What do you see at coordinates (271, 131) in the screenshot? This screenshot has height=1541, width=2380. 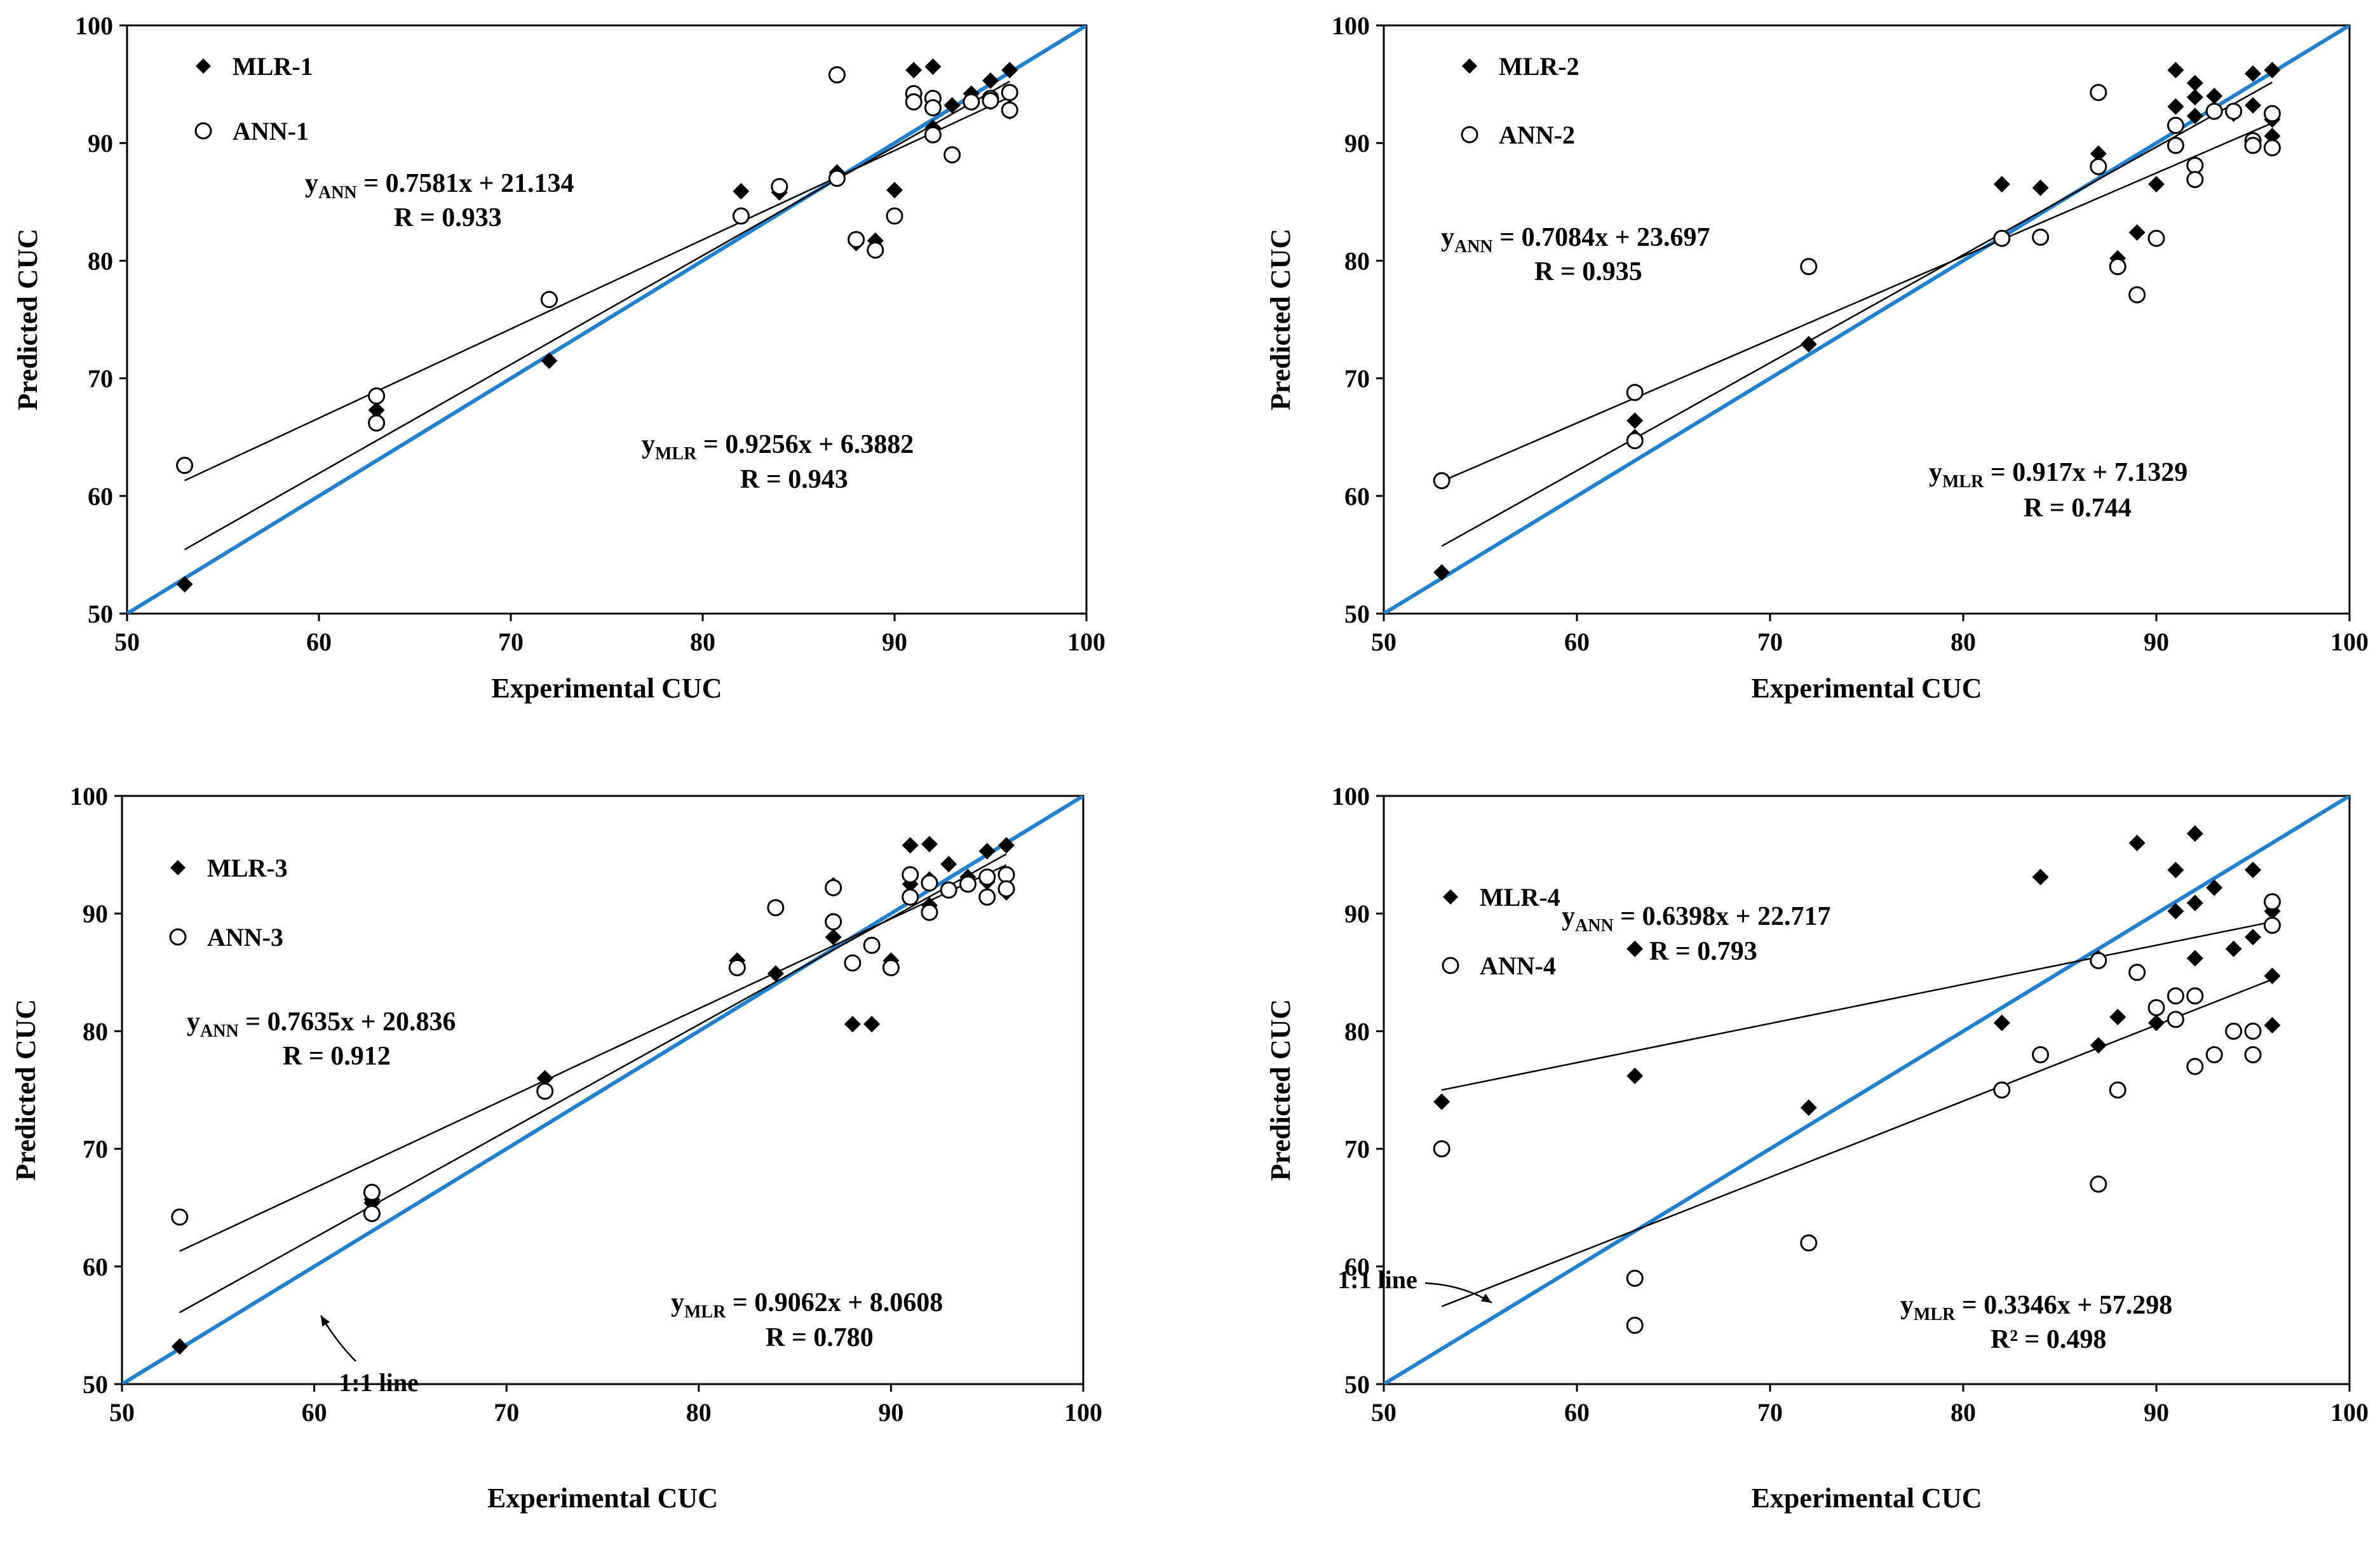 I see `legend-label: ANN-1` at bounding box center [271, 131].